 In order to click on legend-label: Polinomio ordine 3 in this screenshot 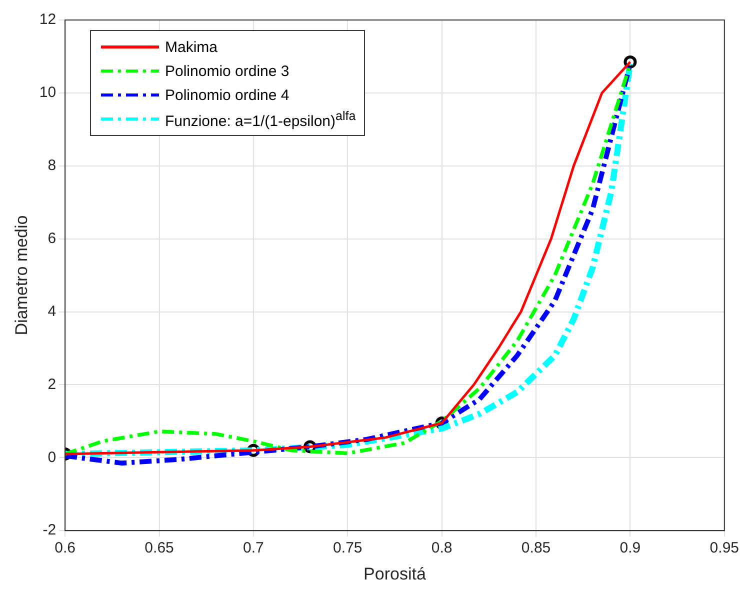, I will do `click(227, 71)`.